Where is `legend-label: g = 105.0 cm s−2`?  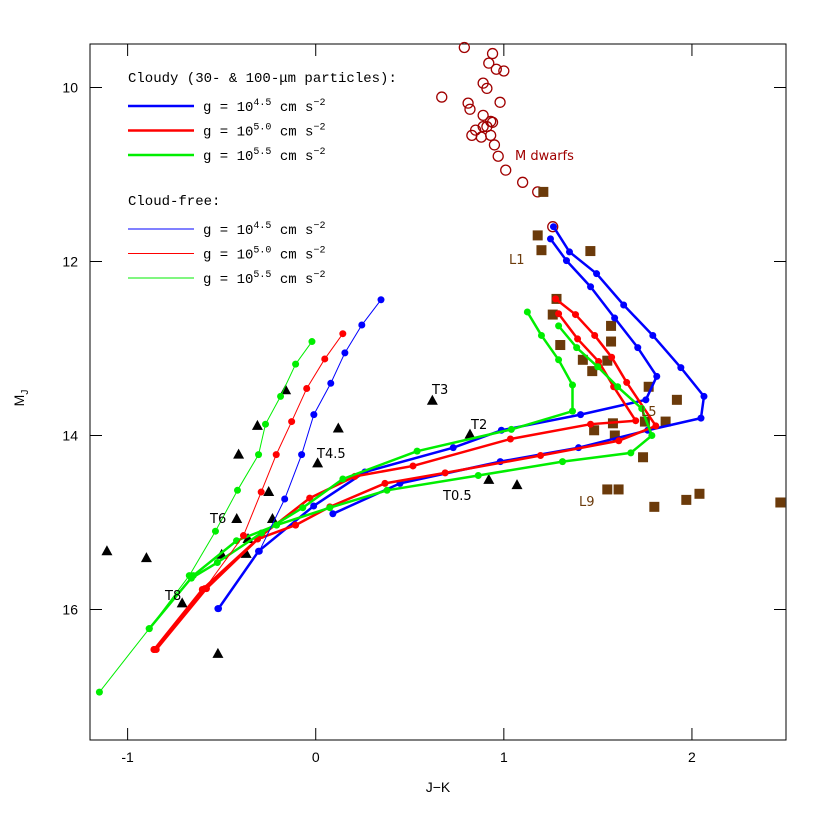
legend-label: g = 105.0 cm s−2 is located at coordinates (264, 132).